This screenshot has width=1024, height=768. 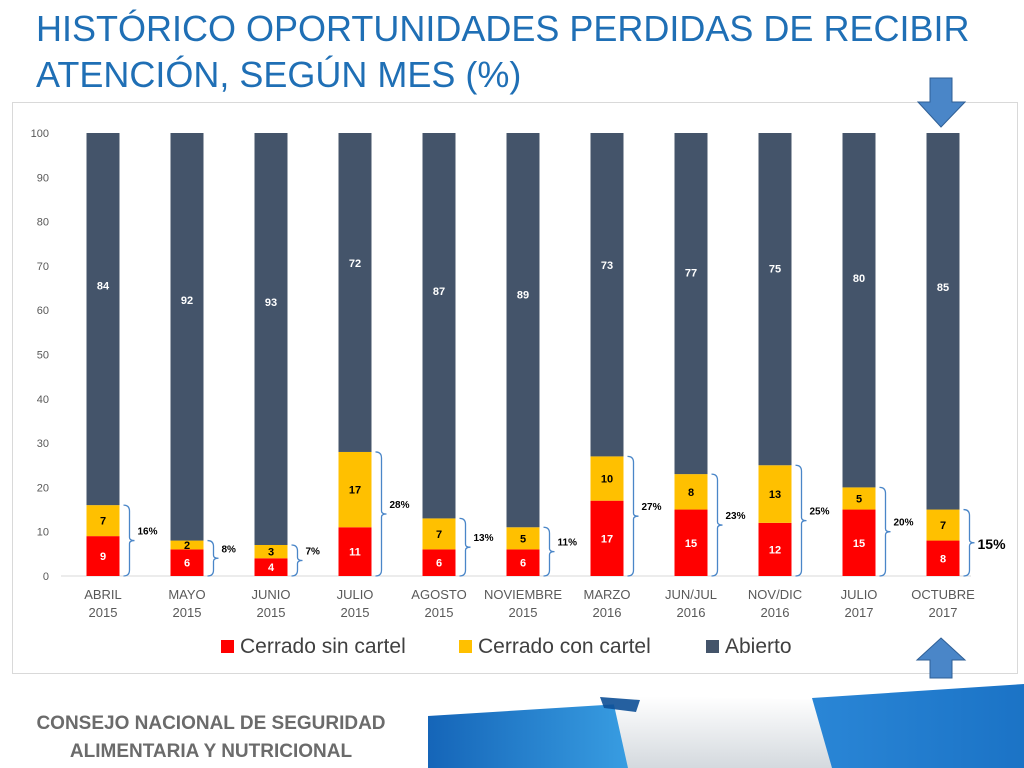 What do you see at coordinates (40, 134) in the screenshot?
I see `y-tick-label: 100` at bounding box center [40, 134].